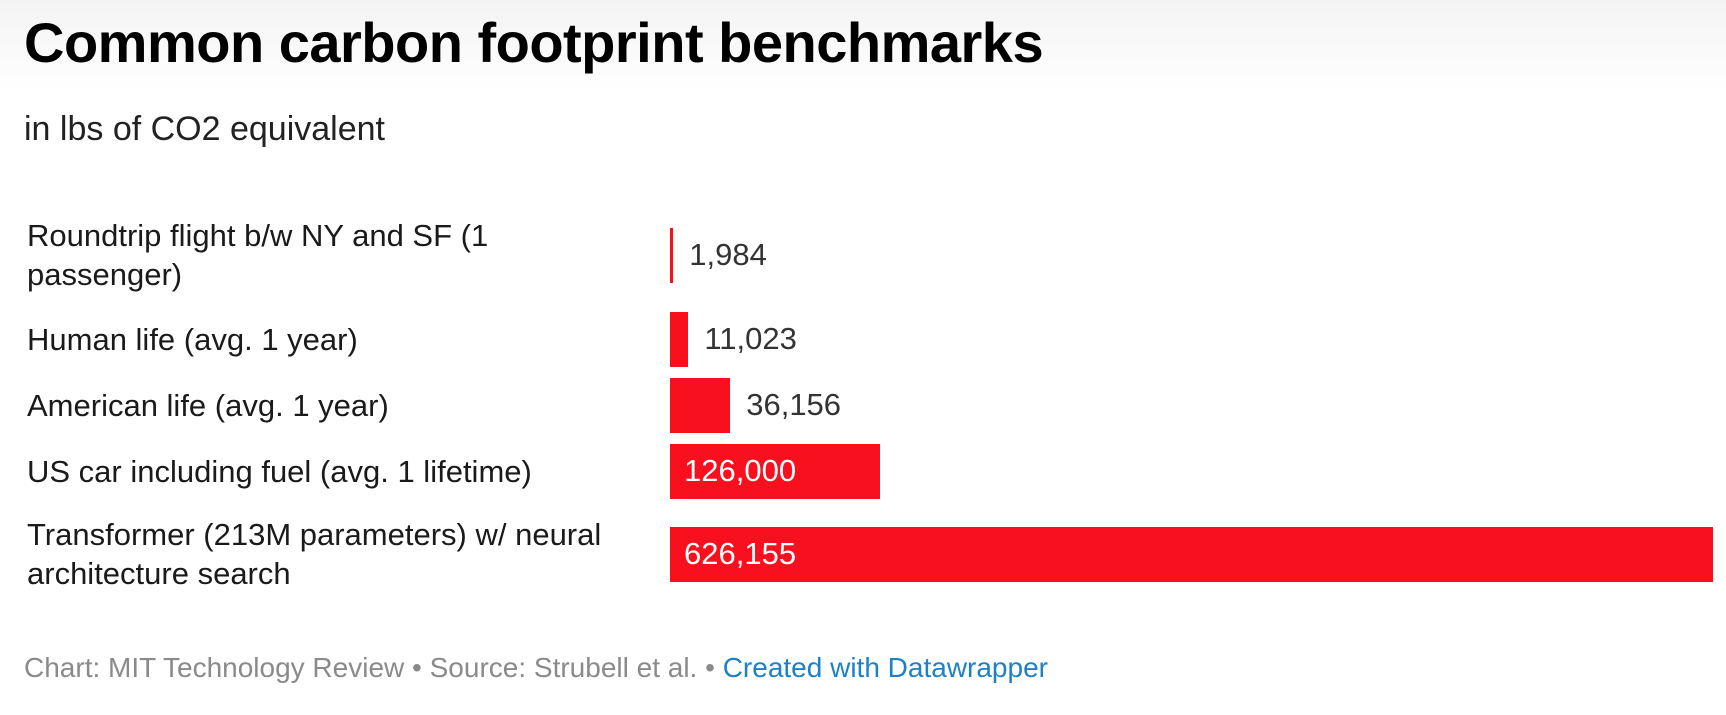  What do you see at coordinates (728, 254) in the screenshot?
I see `value-label: 1,984` at bounding box center [728, 254].